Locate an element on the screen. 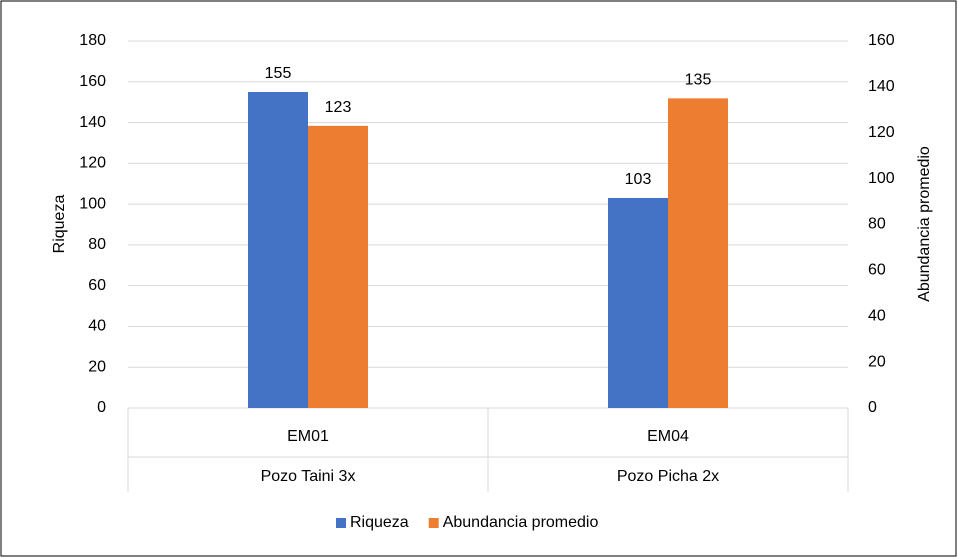 The width and height of the screenshot is (958, 558). legend-label: Abundancia promedio is located at coordinates (521, 522).